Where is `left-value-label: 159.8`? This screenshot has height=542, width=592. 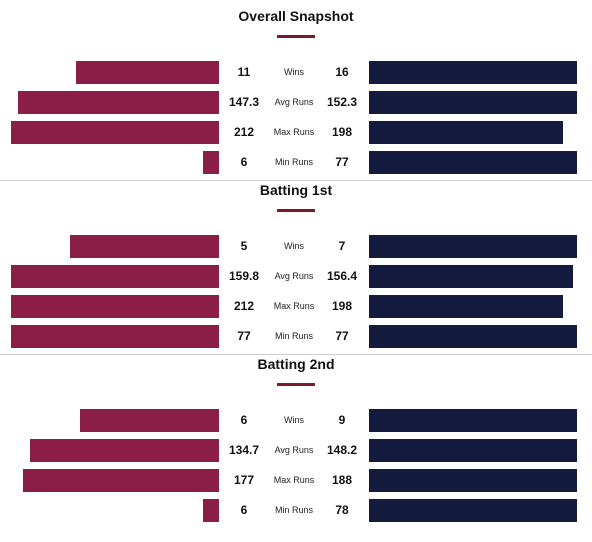 left-value-label: 159.8 is located at coordinates (244, 276).